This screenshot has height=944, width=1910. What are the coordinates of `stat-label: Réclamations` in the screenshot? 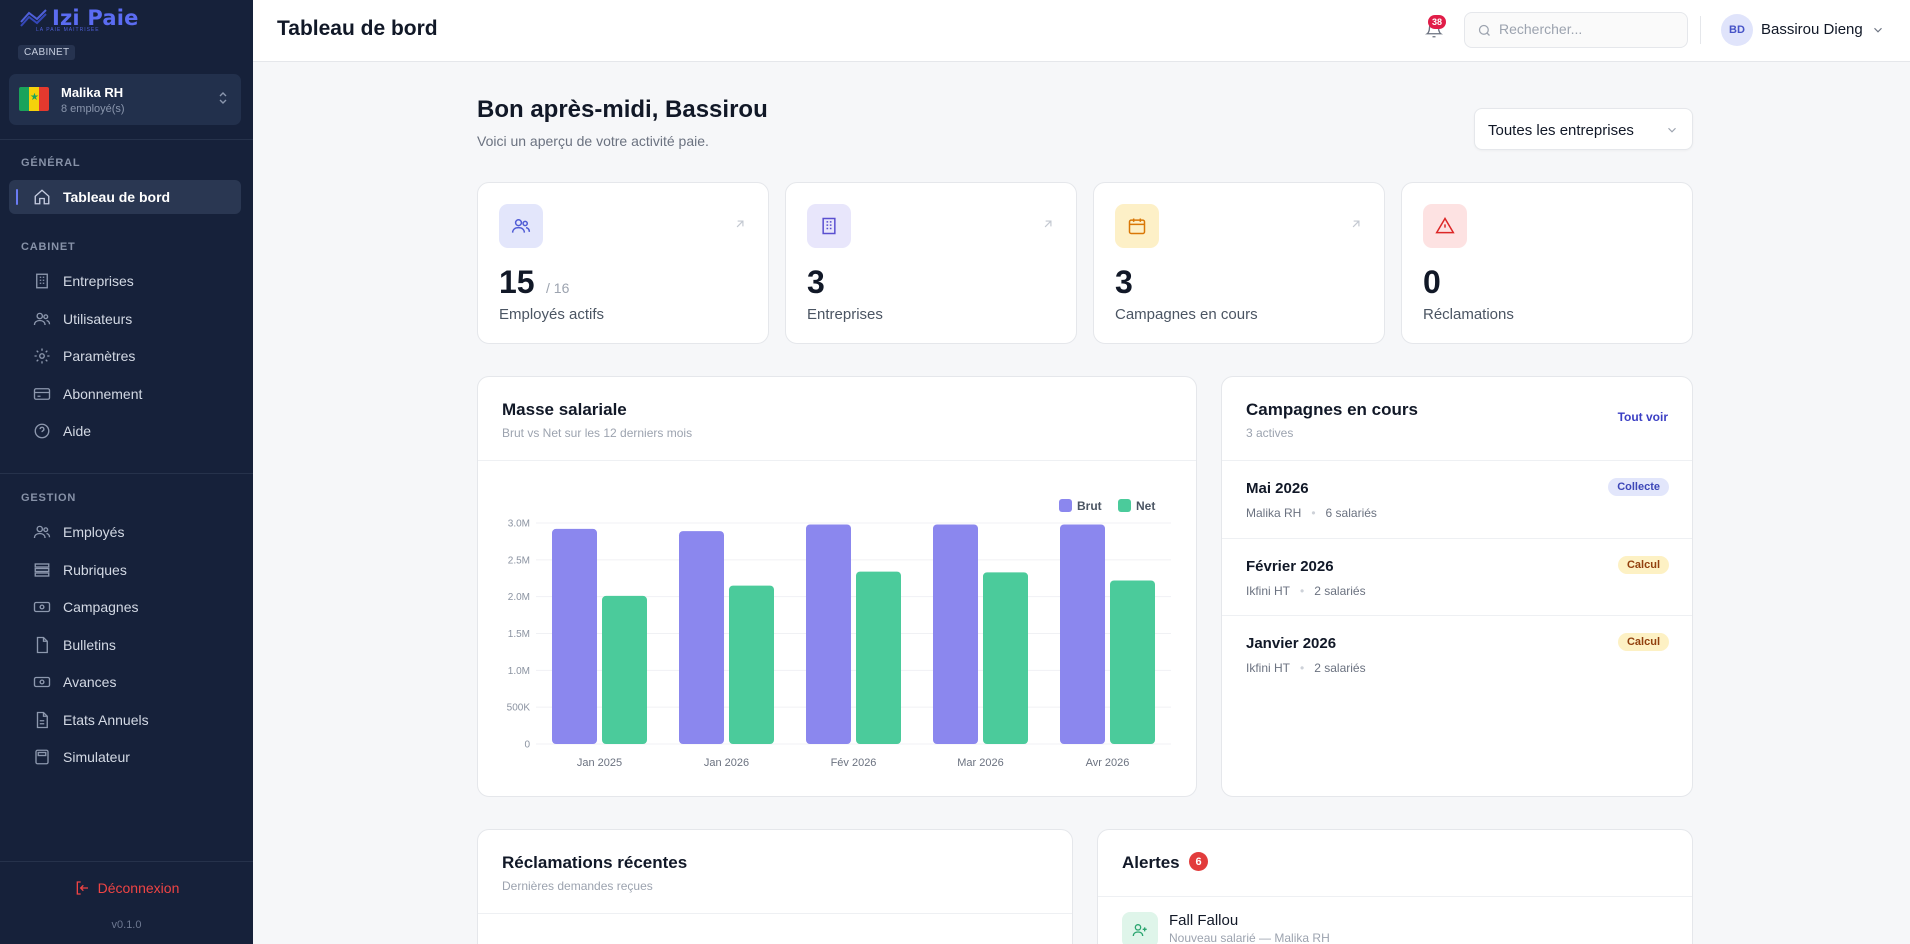 It's located at (1468, 314).